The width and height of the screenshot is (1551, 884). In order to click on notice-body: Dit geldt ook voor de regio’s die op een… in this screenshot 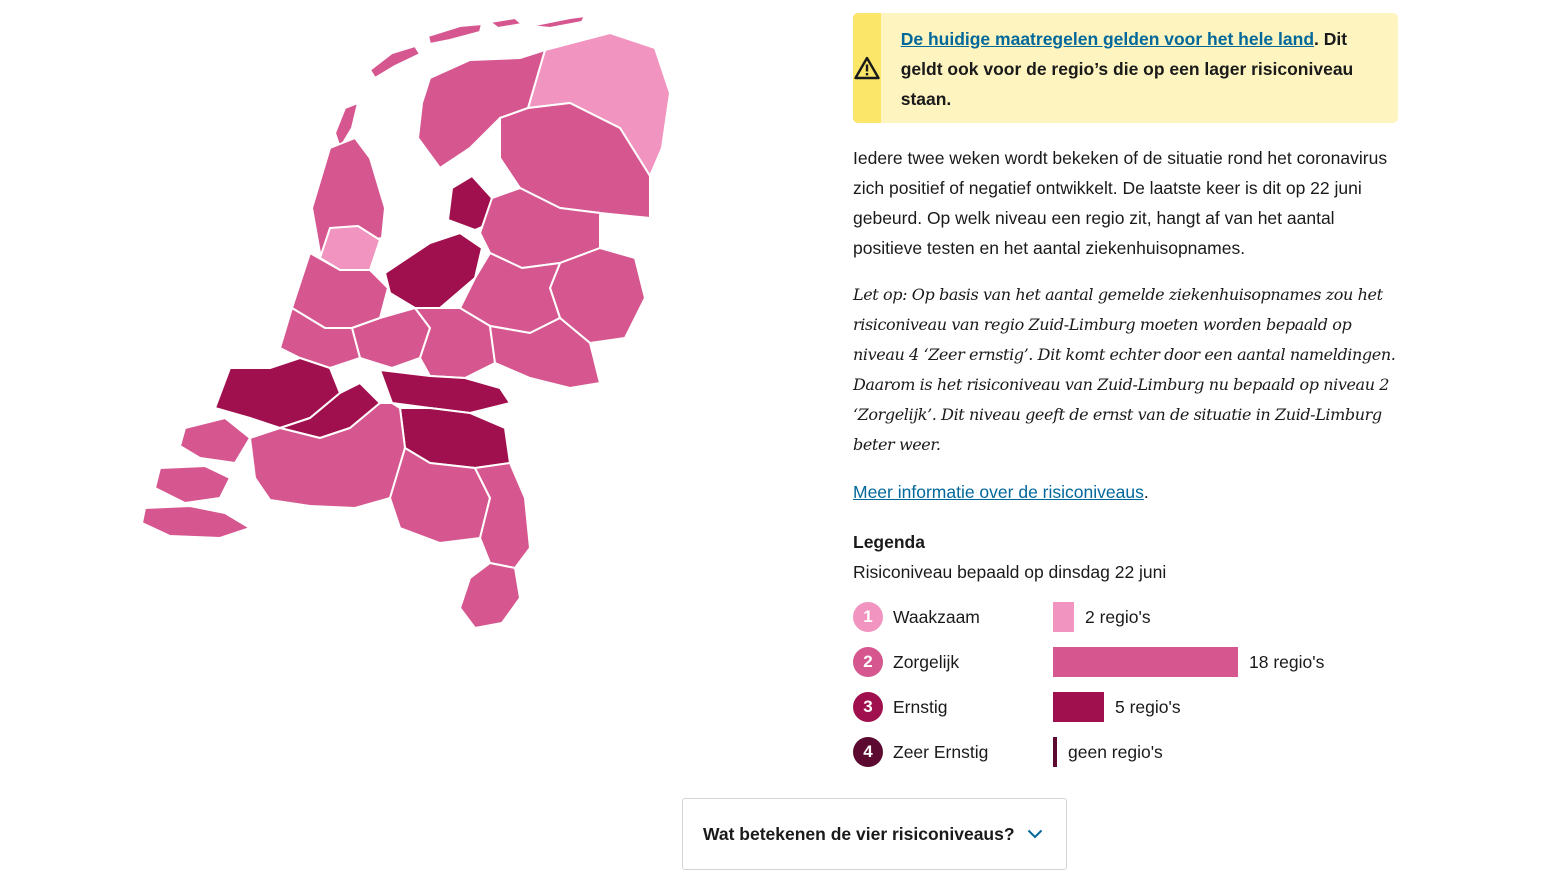, I will do `click(1127, 69)`.